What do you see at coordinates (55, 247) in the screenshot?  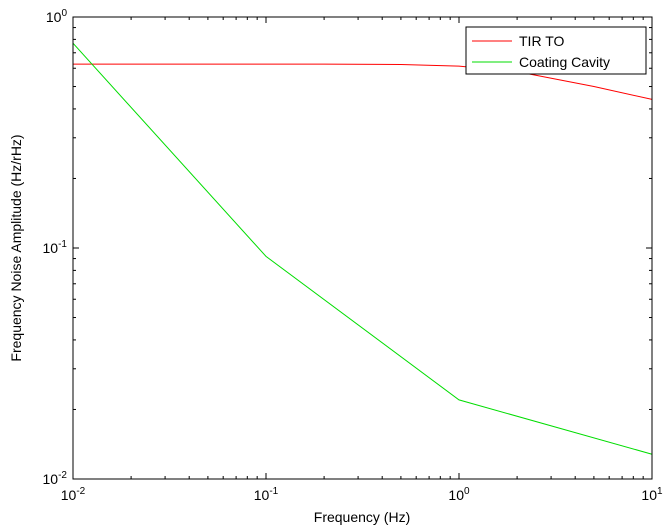 I see `y-tick-label: 10⁻¹` at bounding box center [55, 247].